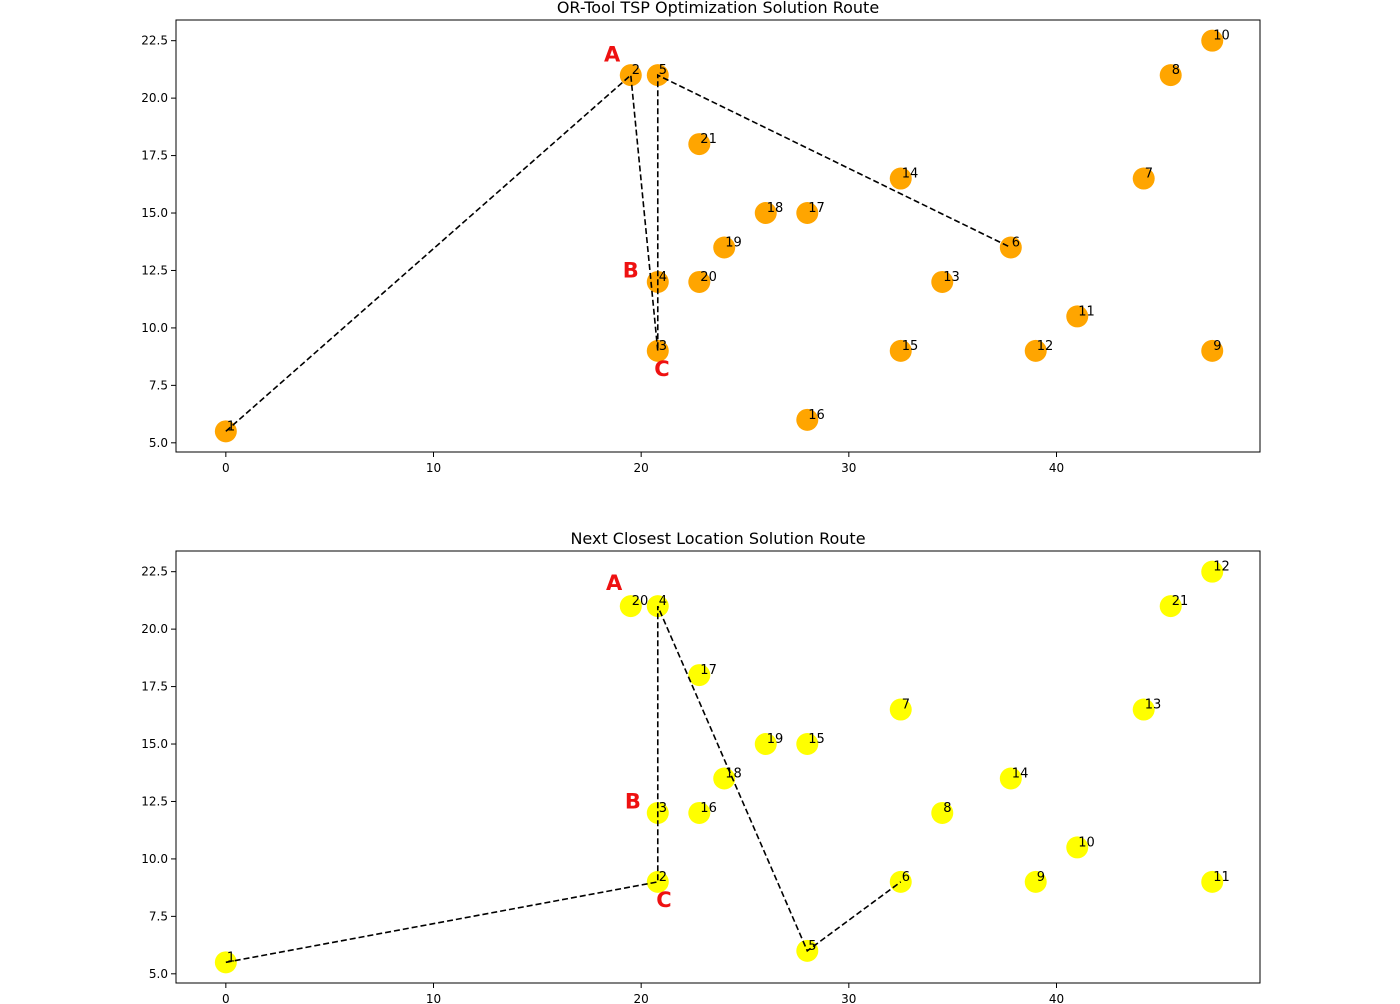 The image size is (1400, 1004). I want to click on annotation-label: B, so click(633, 801).